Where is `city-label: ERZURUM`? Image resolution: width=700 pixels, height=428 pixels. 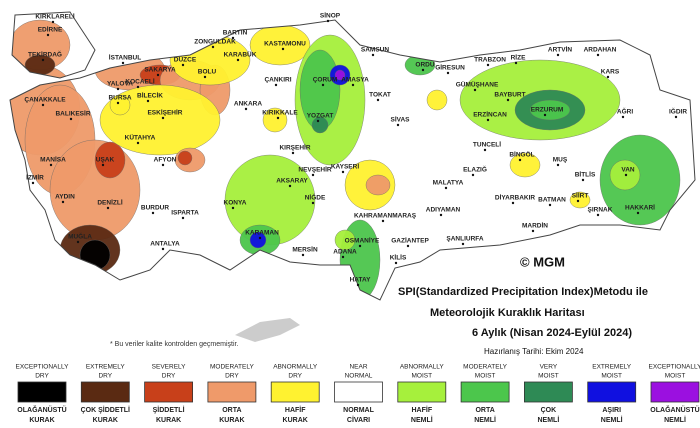 city-label: ERZURUM is located at coordinates (547, 110).